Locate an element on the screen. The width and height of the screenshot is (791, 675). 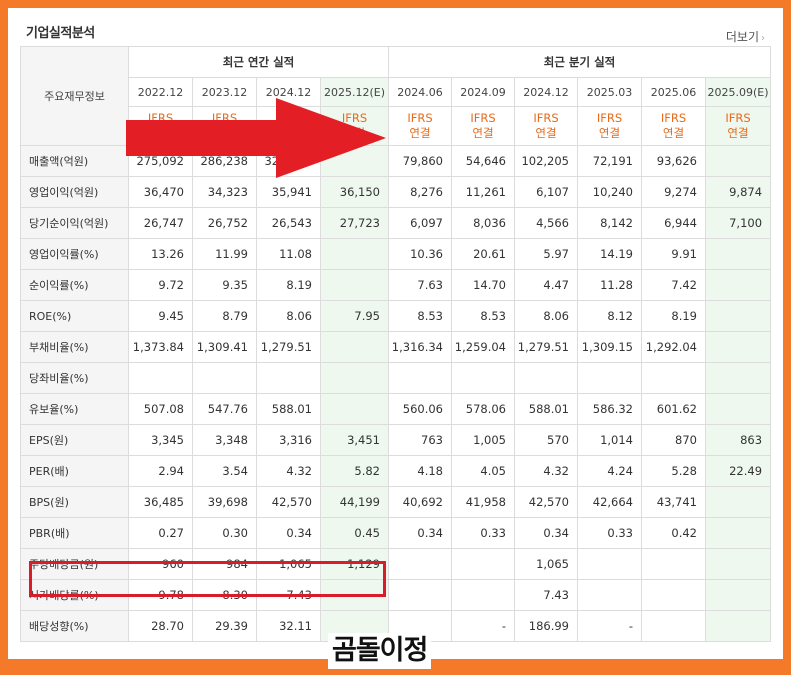
arrow-shape is located at coordinates (256, 138).